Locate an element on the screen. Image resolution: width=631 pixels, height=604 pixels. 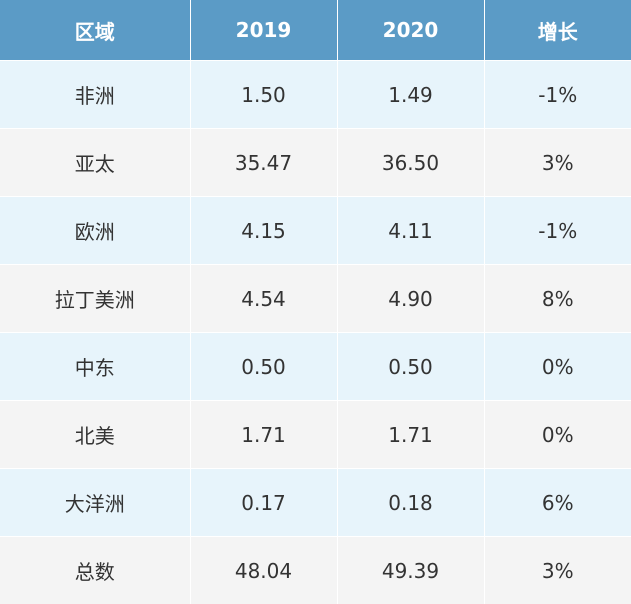
cell-2020: 1.71 is located at coordinates (410, 435).